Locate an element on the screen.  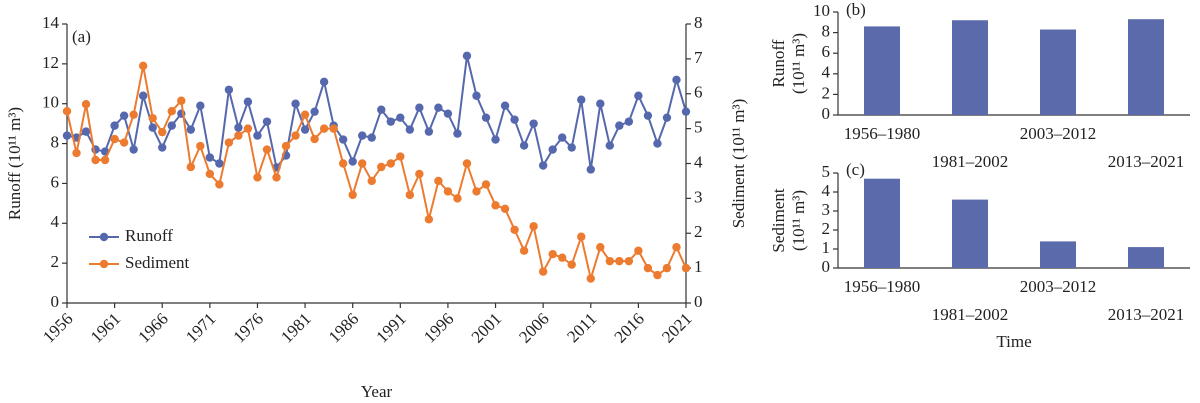
y-tick-label: 5 is located at coordinates (826, 171).